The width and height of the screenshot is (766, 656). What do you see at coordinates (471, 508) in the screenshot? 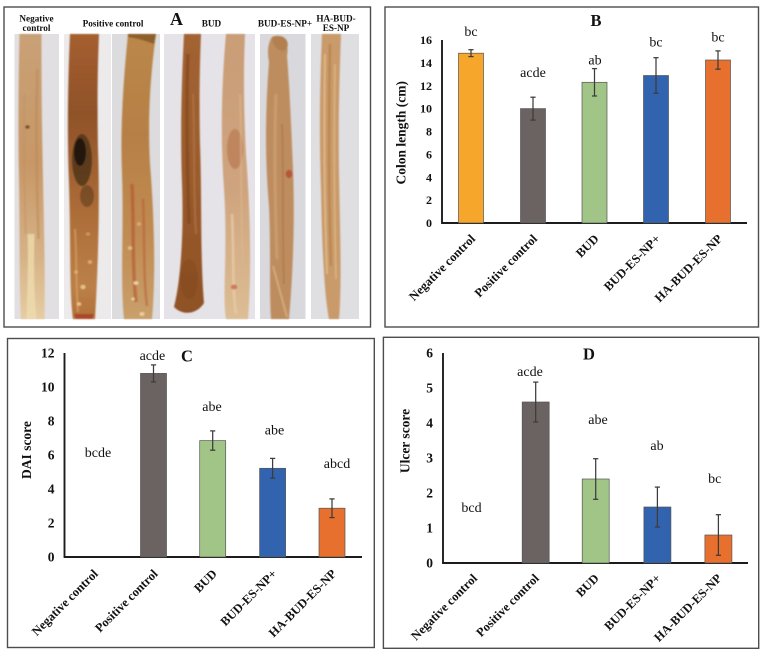
I see `svg-text: bcd` at bounding box center [471, 508].